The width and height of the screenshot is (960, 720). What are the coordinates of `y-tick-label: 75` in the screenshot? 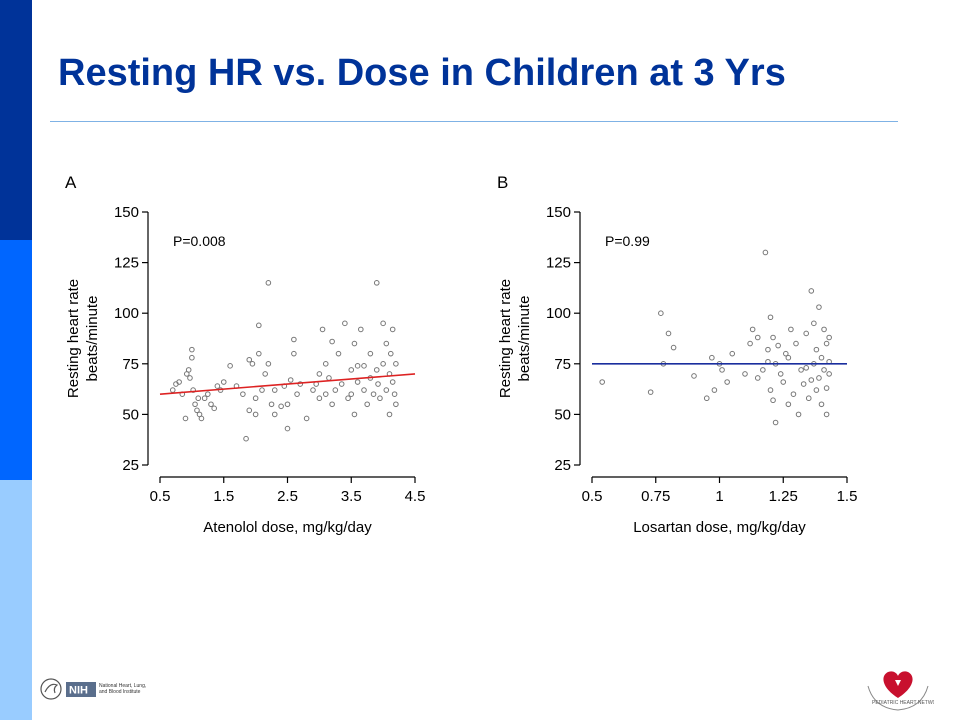 It's located at (562, 364).